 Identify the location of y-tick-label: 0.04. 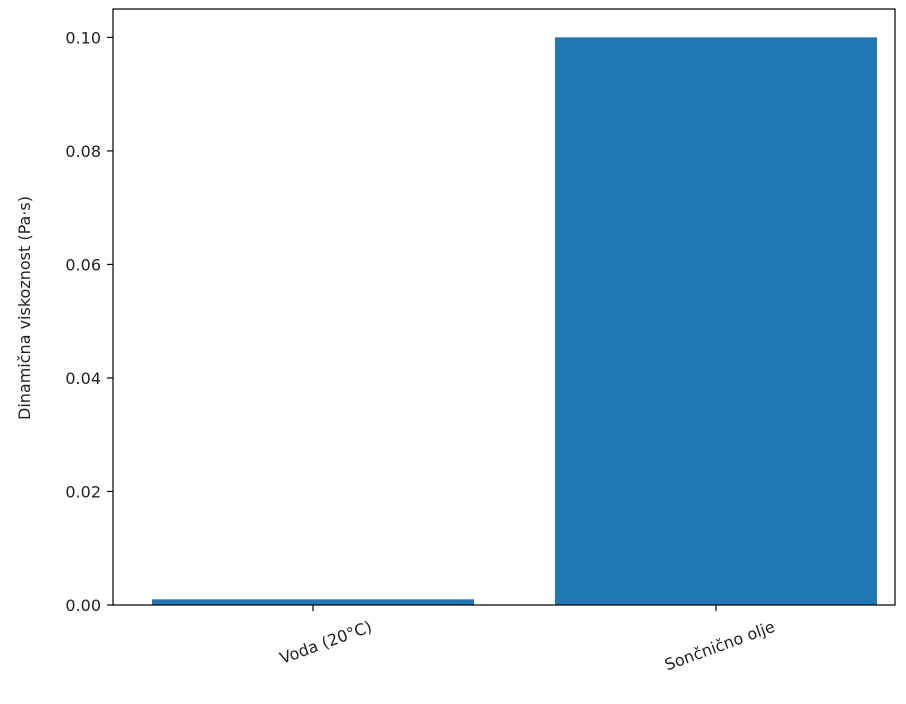
(83, 378).